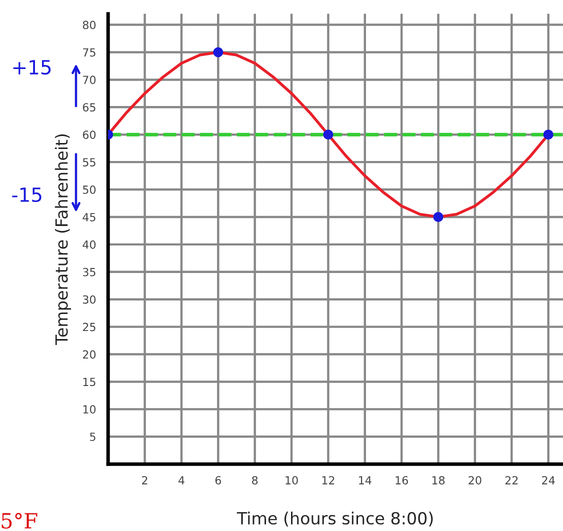  Describe the element at coordinates (548, 480) in the screenshot. I see `x-tick-label: 24` at that location.